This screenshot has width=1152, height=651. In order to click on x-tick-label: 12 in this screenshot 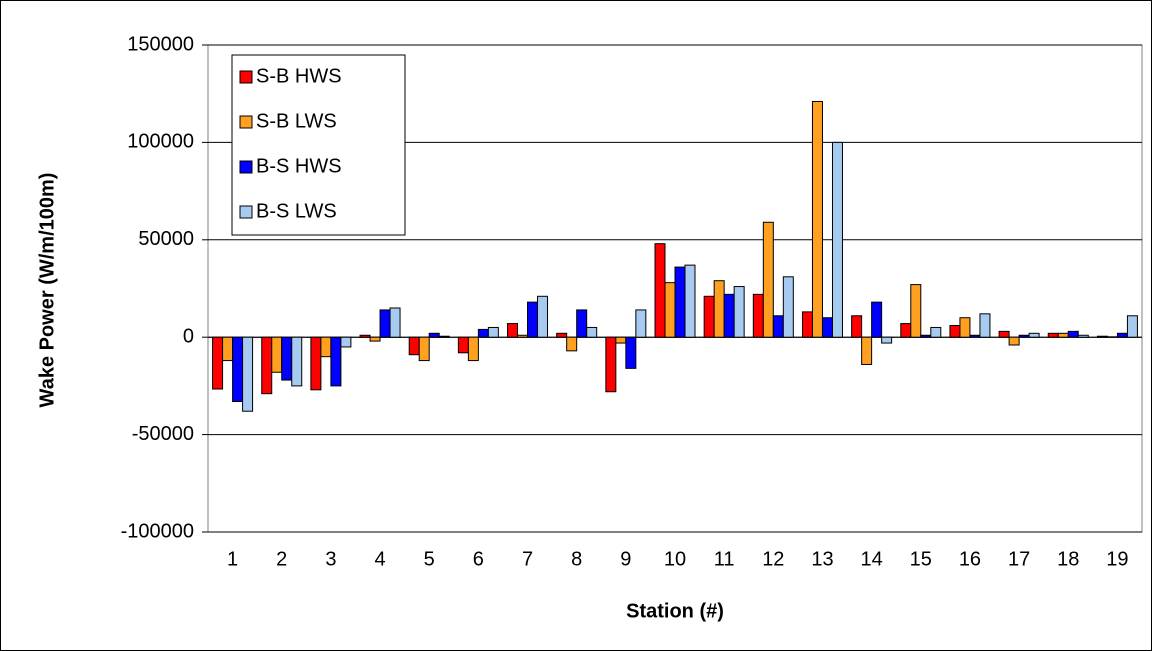, I will do `click(773, 559)`.